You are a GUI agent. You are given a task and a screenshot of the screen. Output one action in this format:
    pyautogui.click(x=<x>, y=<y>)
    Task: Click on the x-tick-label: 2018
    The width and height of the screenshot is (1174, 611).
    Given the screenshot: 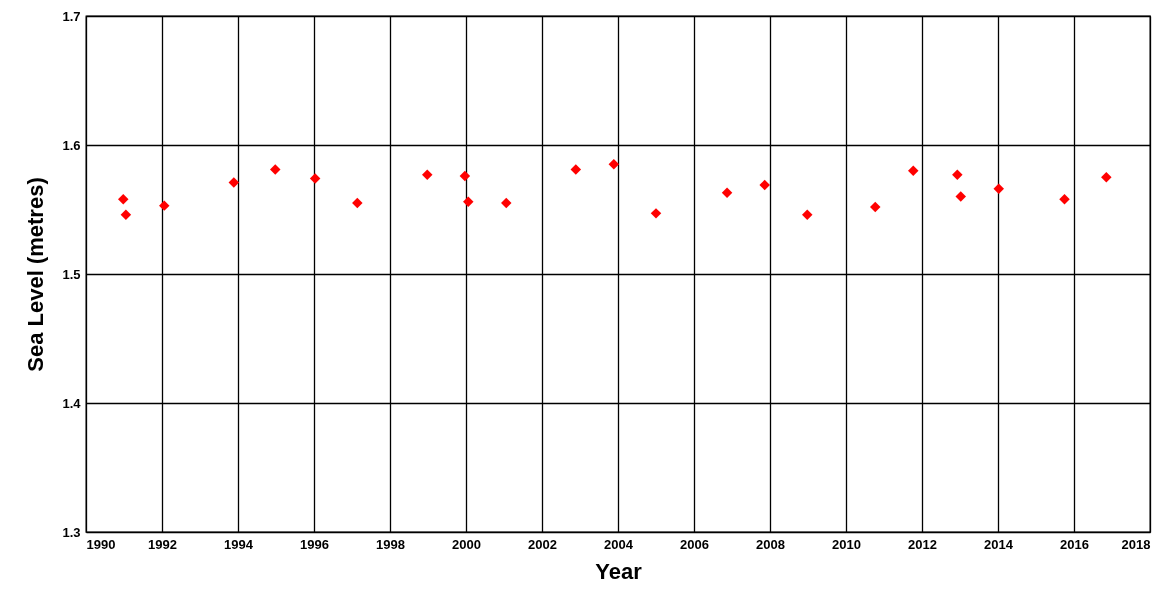 What is the action you would take?
    pyautogui.click(x=1136, y=544)
    